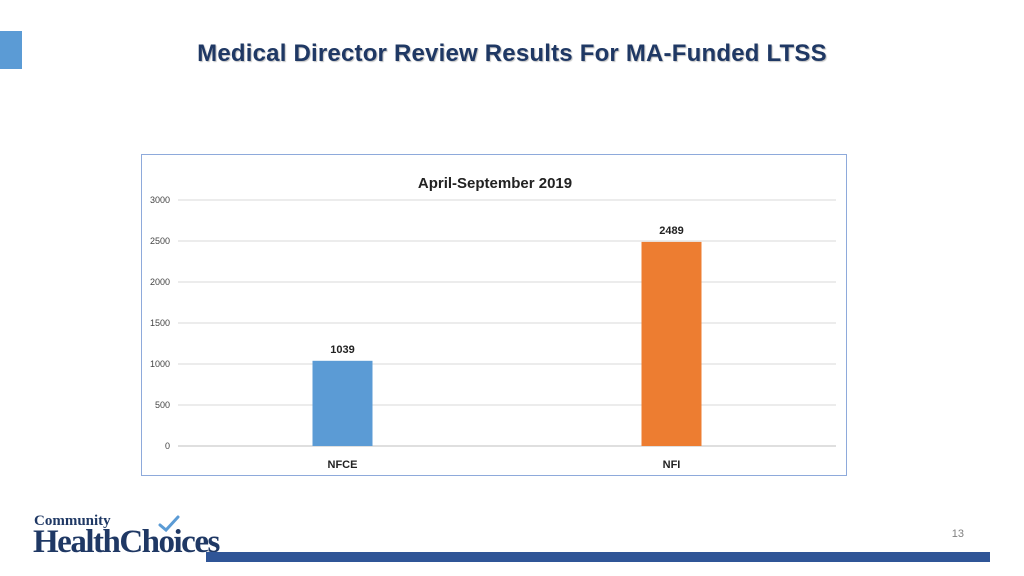  Describe the element at coordinates (160, 364) in the screenshot. I see `y-tick-label: 1000` at that location.